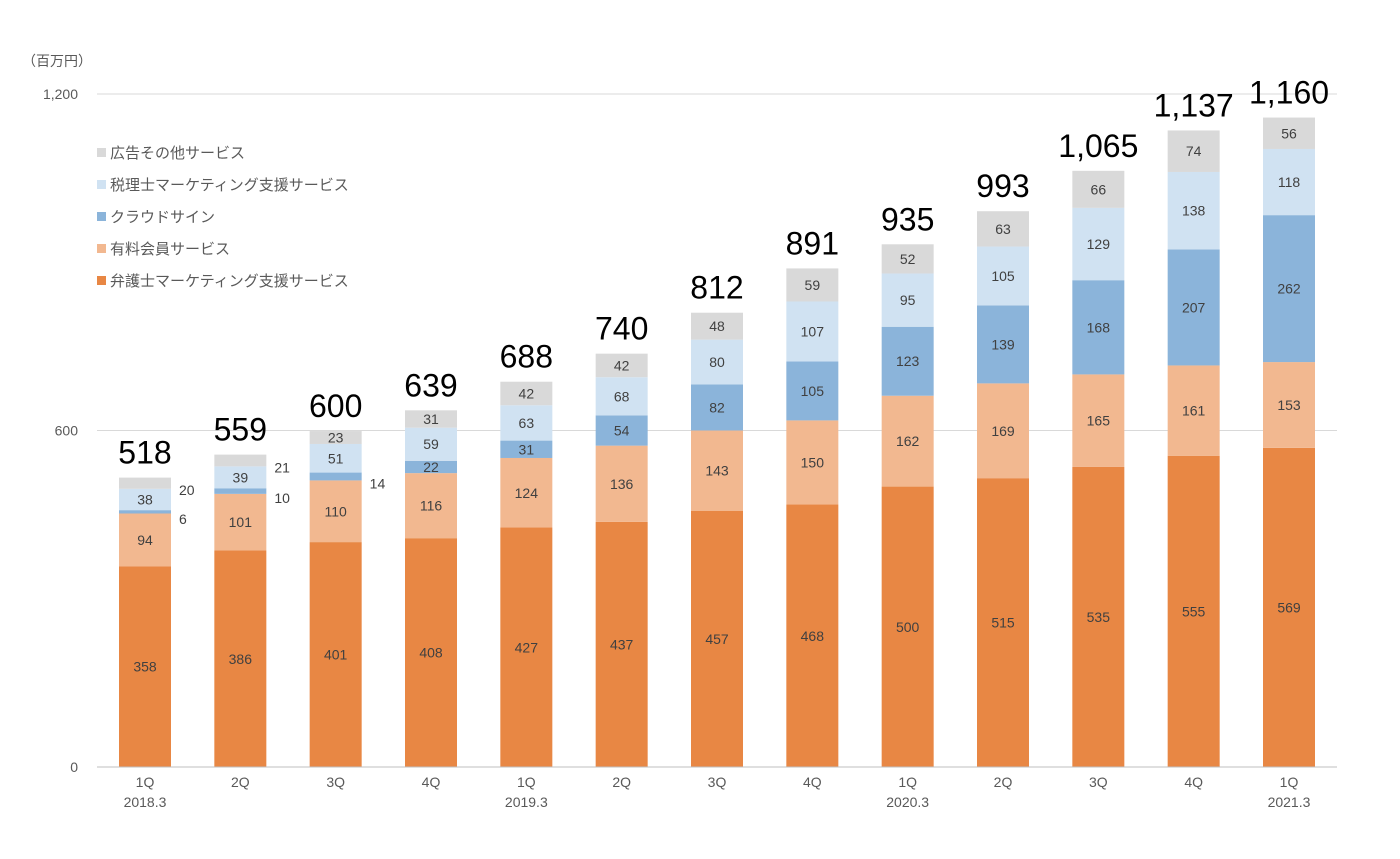 The height and width of the screenshot is (859, 1400). What do you see at coordinates (812, 243) in the screenshot?
I see `total-label: 891` at bounding box center [812, 243].